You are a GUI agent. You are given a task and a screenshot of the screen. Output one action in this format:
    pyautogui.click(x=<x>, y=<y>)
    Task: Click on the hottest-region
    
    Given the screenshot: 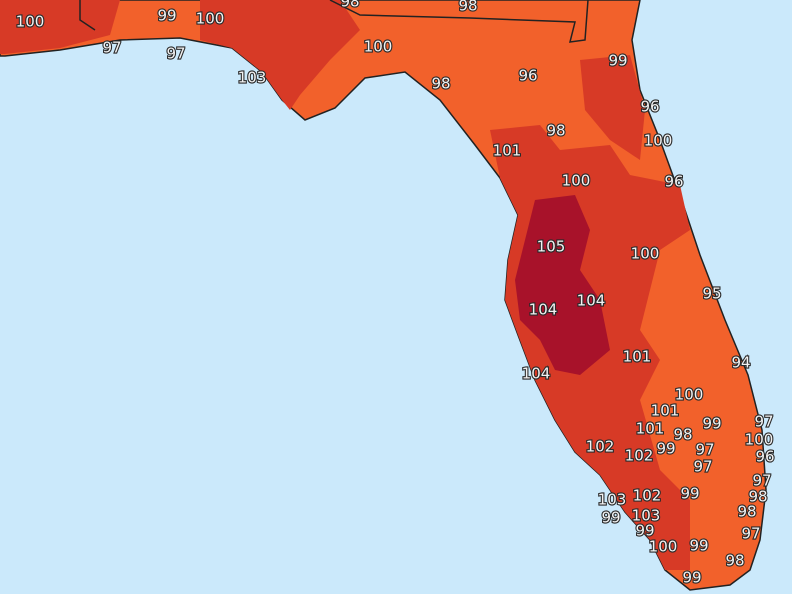 What is the action you would take?
    pyautogui.click(x=562, y=285)
    